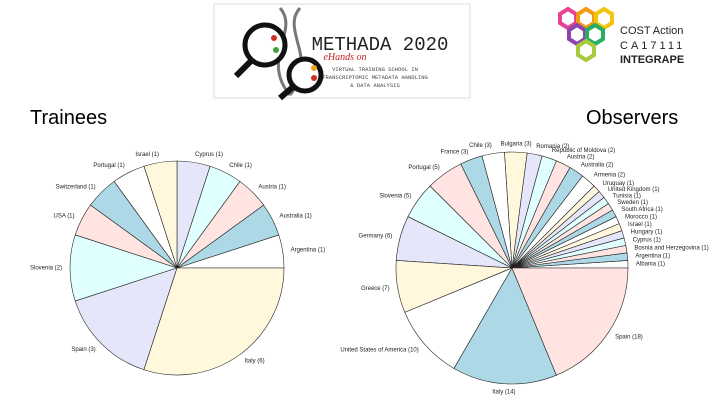 The image size is (720, 405). I want to click on slice-label: Austria (1), so click(272, 187).